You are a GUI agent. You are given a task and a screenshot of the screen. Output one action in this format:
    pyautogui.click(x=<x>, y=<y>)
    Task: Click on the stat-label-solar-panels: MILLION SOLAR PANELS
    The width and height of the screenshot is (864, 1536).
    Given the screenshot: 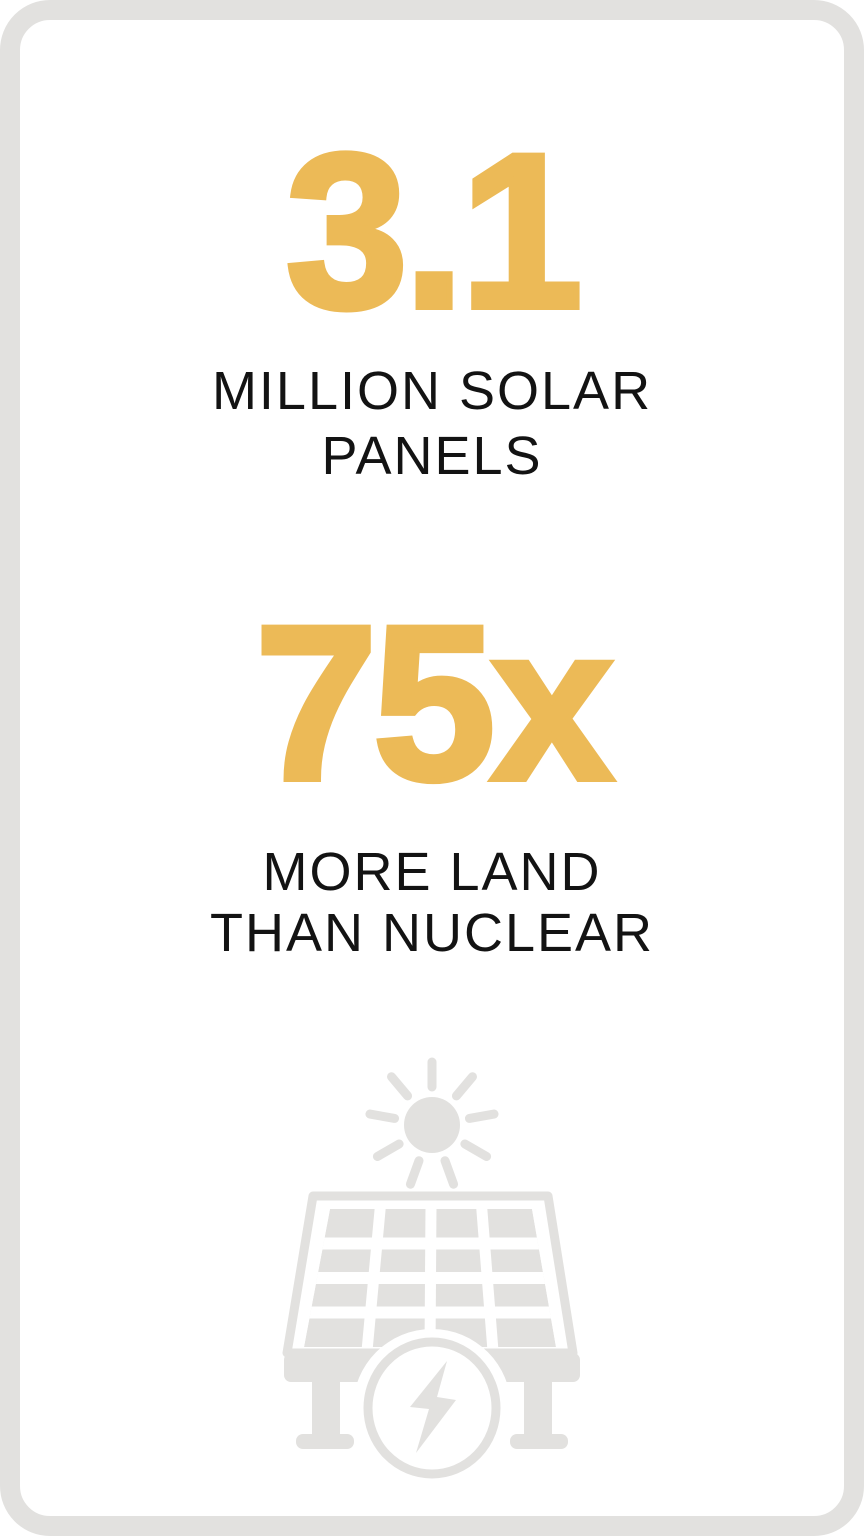 What is the action you would take?
    pyautogui.click(x=432, y=424)
    